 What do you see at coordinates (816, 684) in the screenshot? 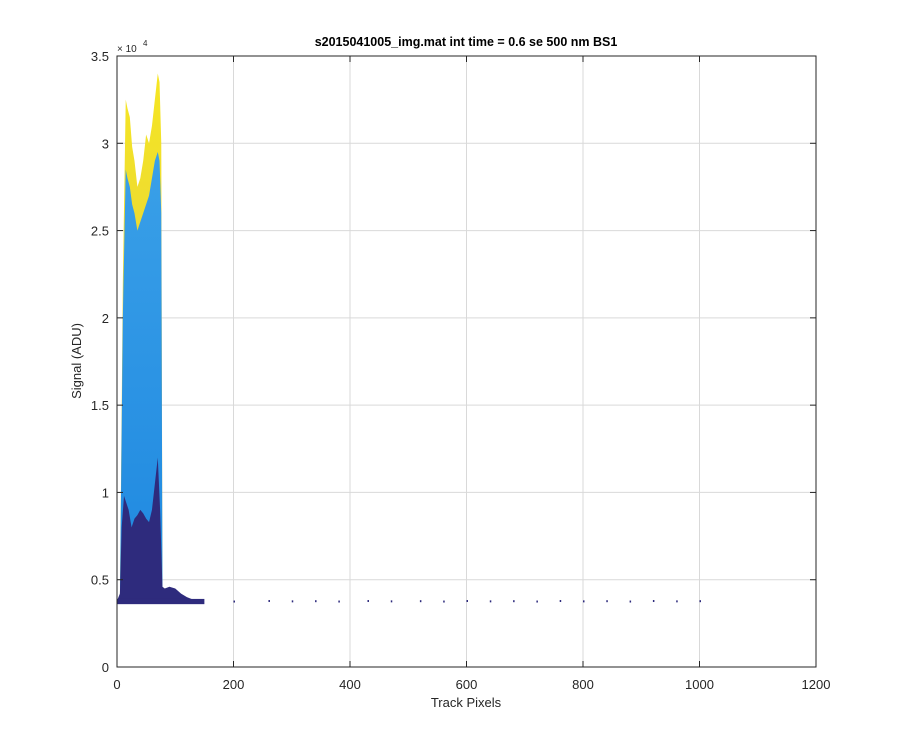
I see `x-tick-label: 1200` at bounding box center [816, 684].